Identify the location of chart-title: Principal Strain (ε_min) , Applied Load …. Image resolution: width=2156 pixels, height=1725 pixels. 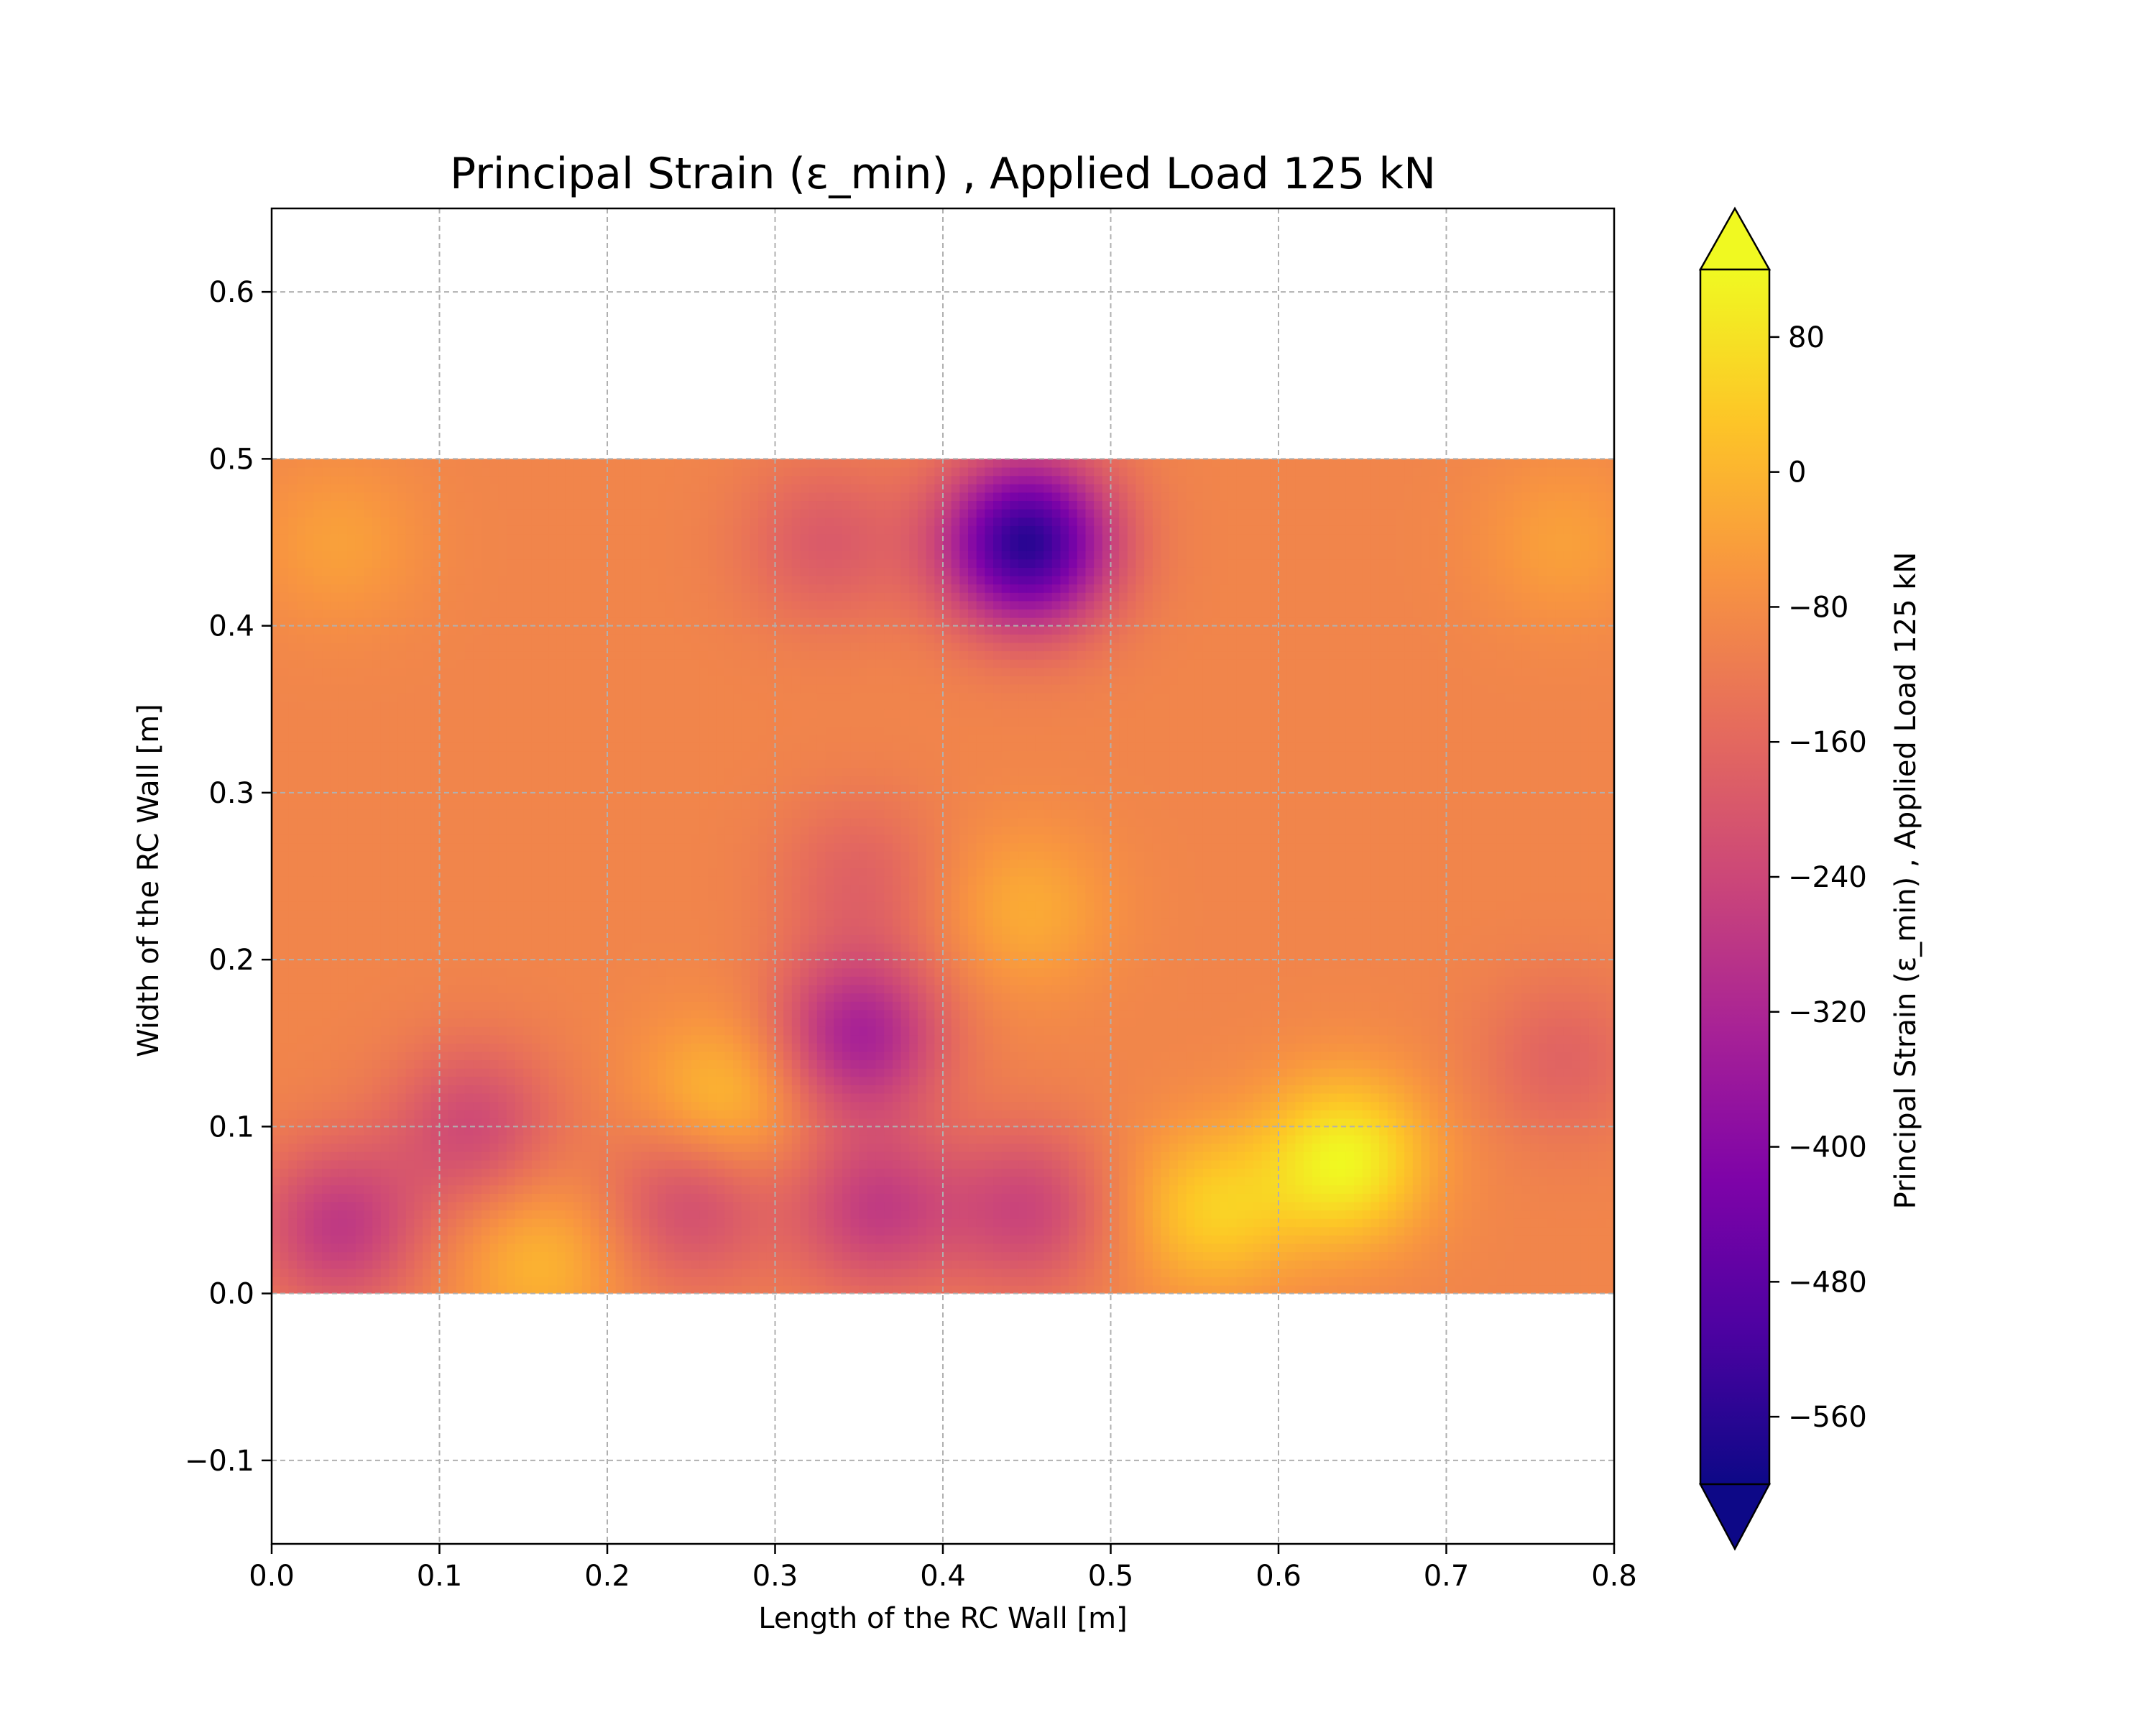
(943, 174).